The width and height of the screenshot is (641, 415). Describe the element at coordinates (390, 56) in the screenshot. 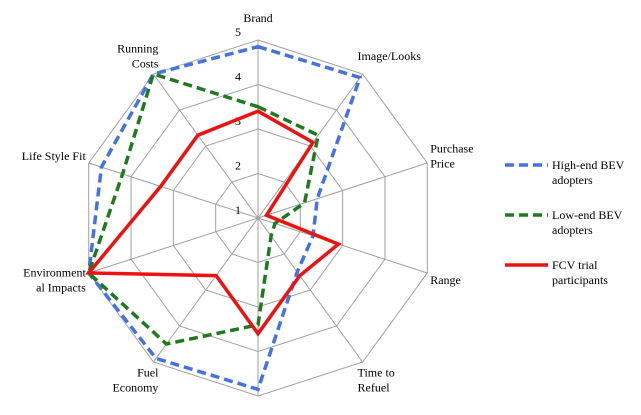

I see `category-label: Image/Looks` at that location.